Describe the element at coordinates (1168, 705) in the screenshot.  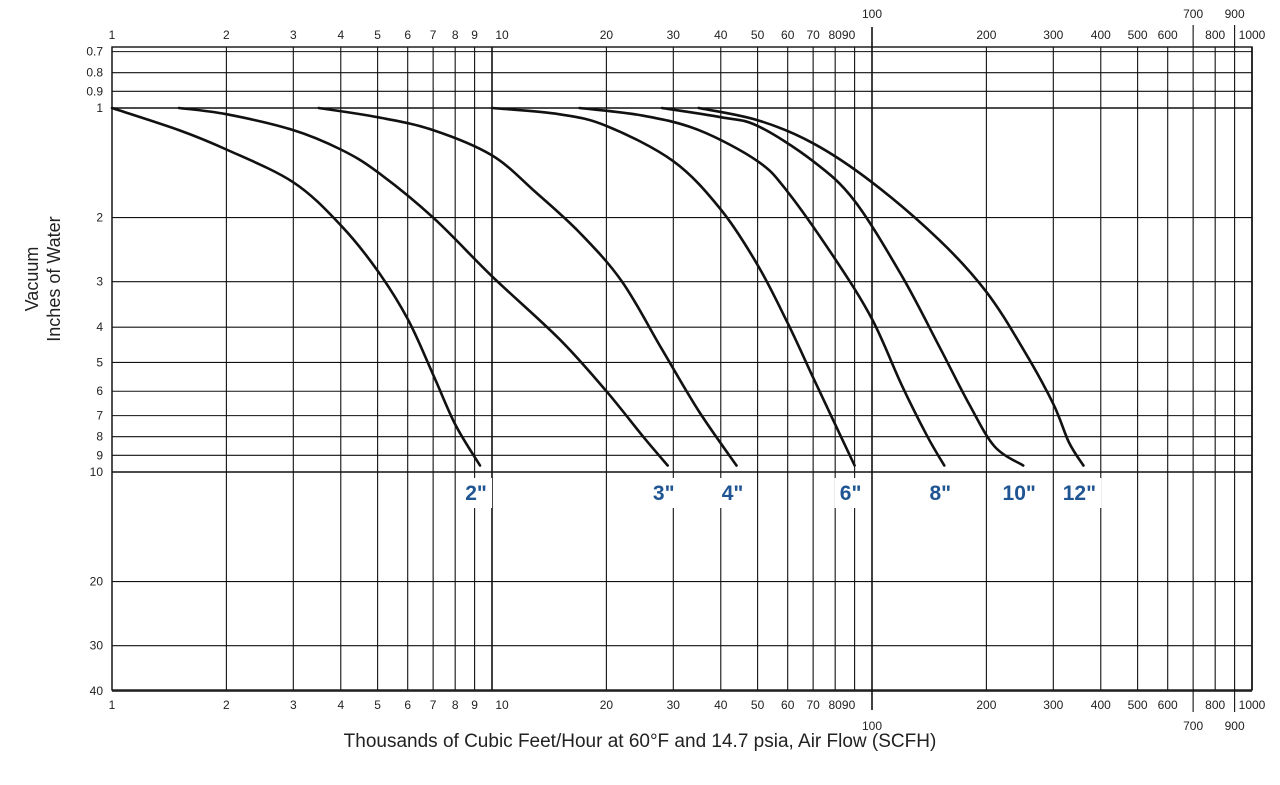
I see `x-tick-label-bottom: 600` at that location.